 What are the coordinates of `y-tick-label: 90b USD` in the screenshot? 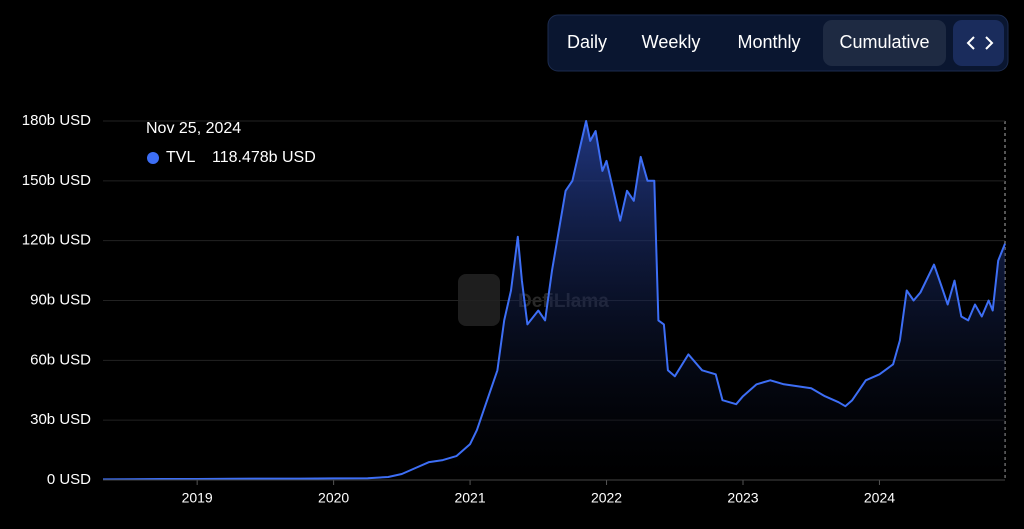 It's located at (60, 299).